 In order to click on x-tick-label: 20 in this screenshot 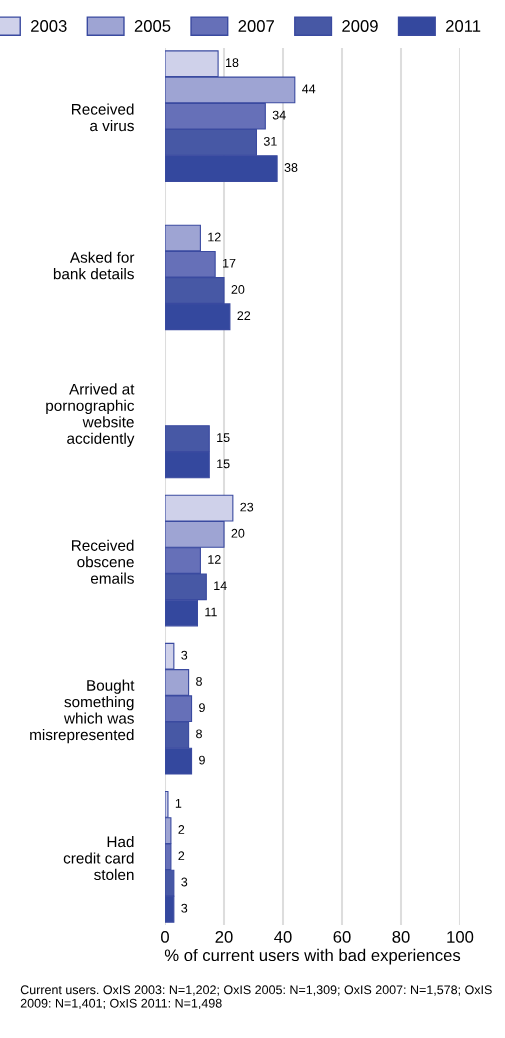, I will do `click(224, 937)`.